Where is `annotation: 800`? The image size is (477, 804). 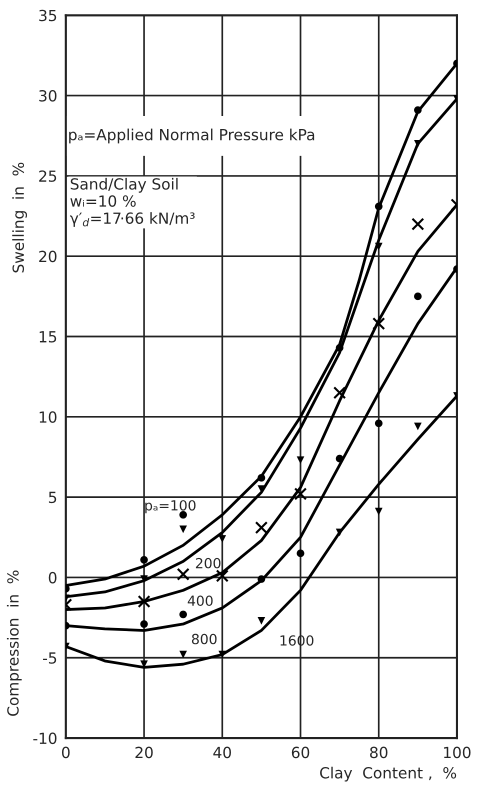 annotation: 800 is located at coordinates (204, 639).